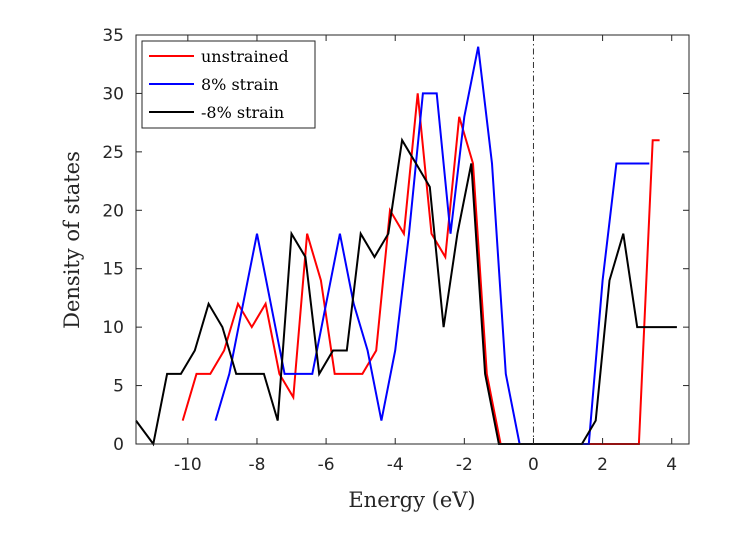  I want to click on y-tick-label: 15, so click(113, 270).